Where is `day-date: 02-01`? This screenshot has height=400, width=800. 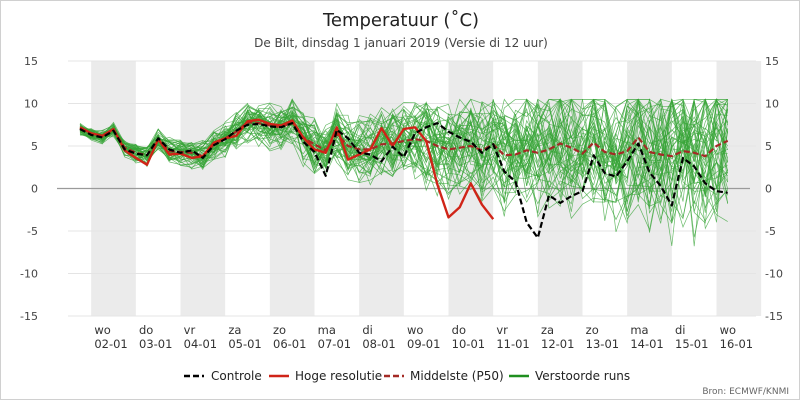 day-date: 02-01 is located at coordinates (110, 344).